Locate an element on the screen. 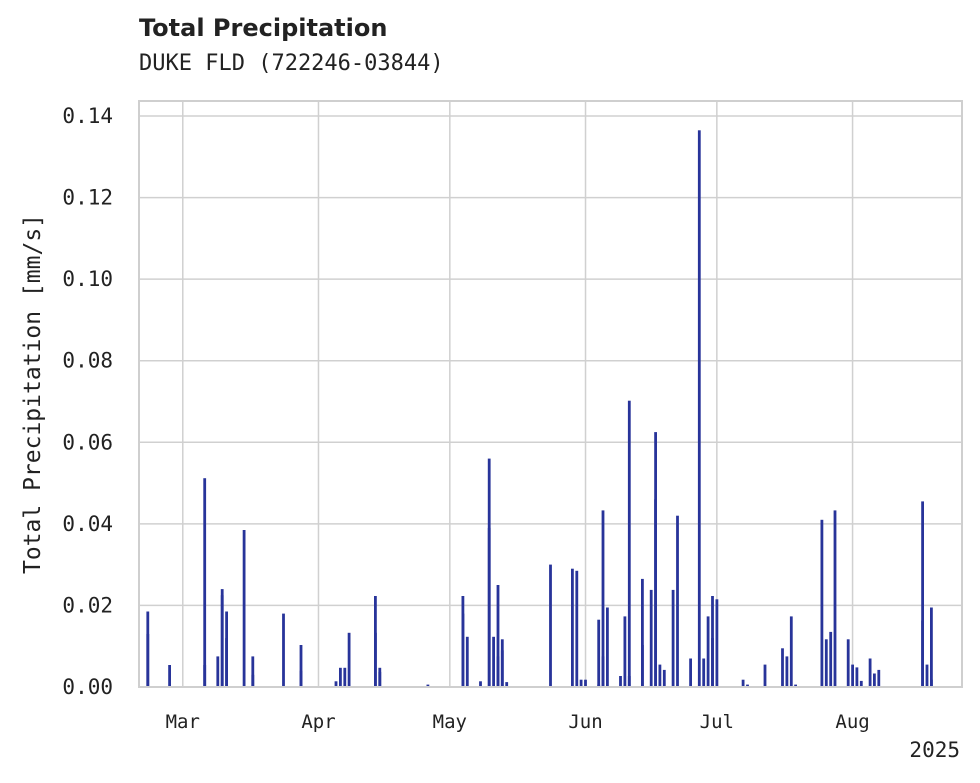 The image size is (980, 783). y-tick-label: 0.02 is located at coordinates (87, 605).